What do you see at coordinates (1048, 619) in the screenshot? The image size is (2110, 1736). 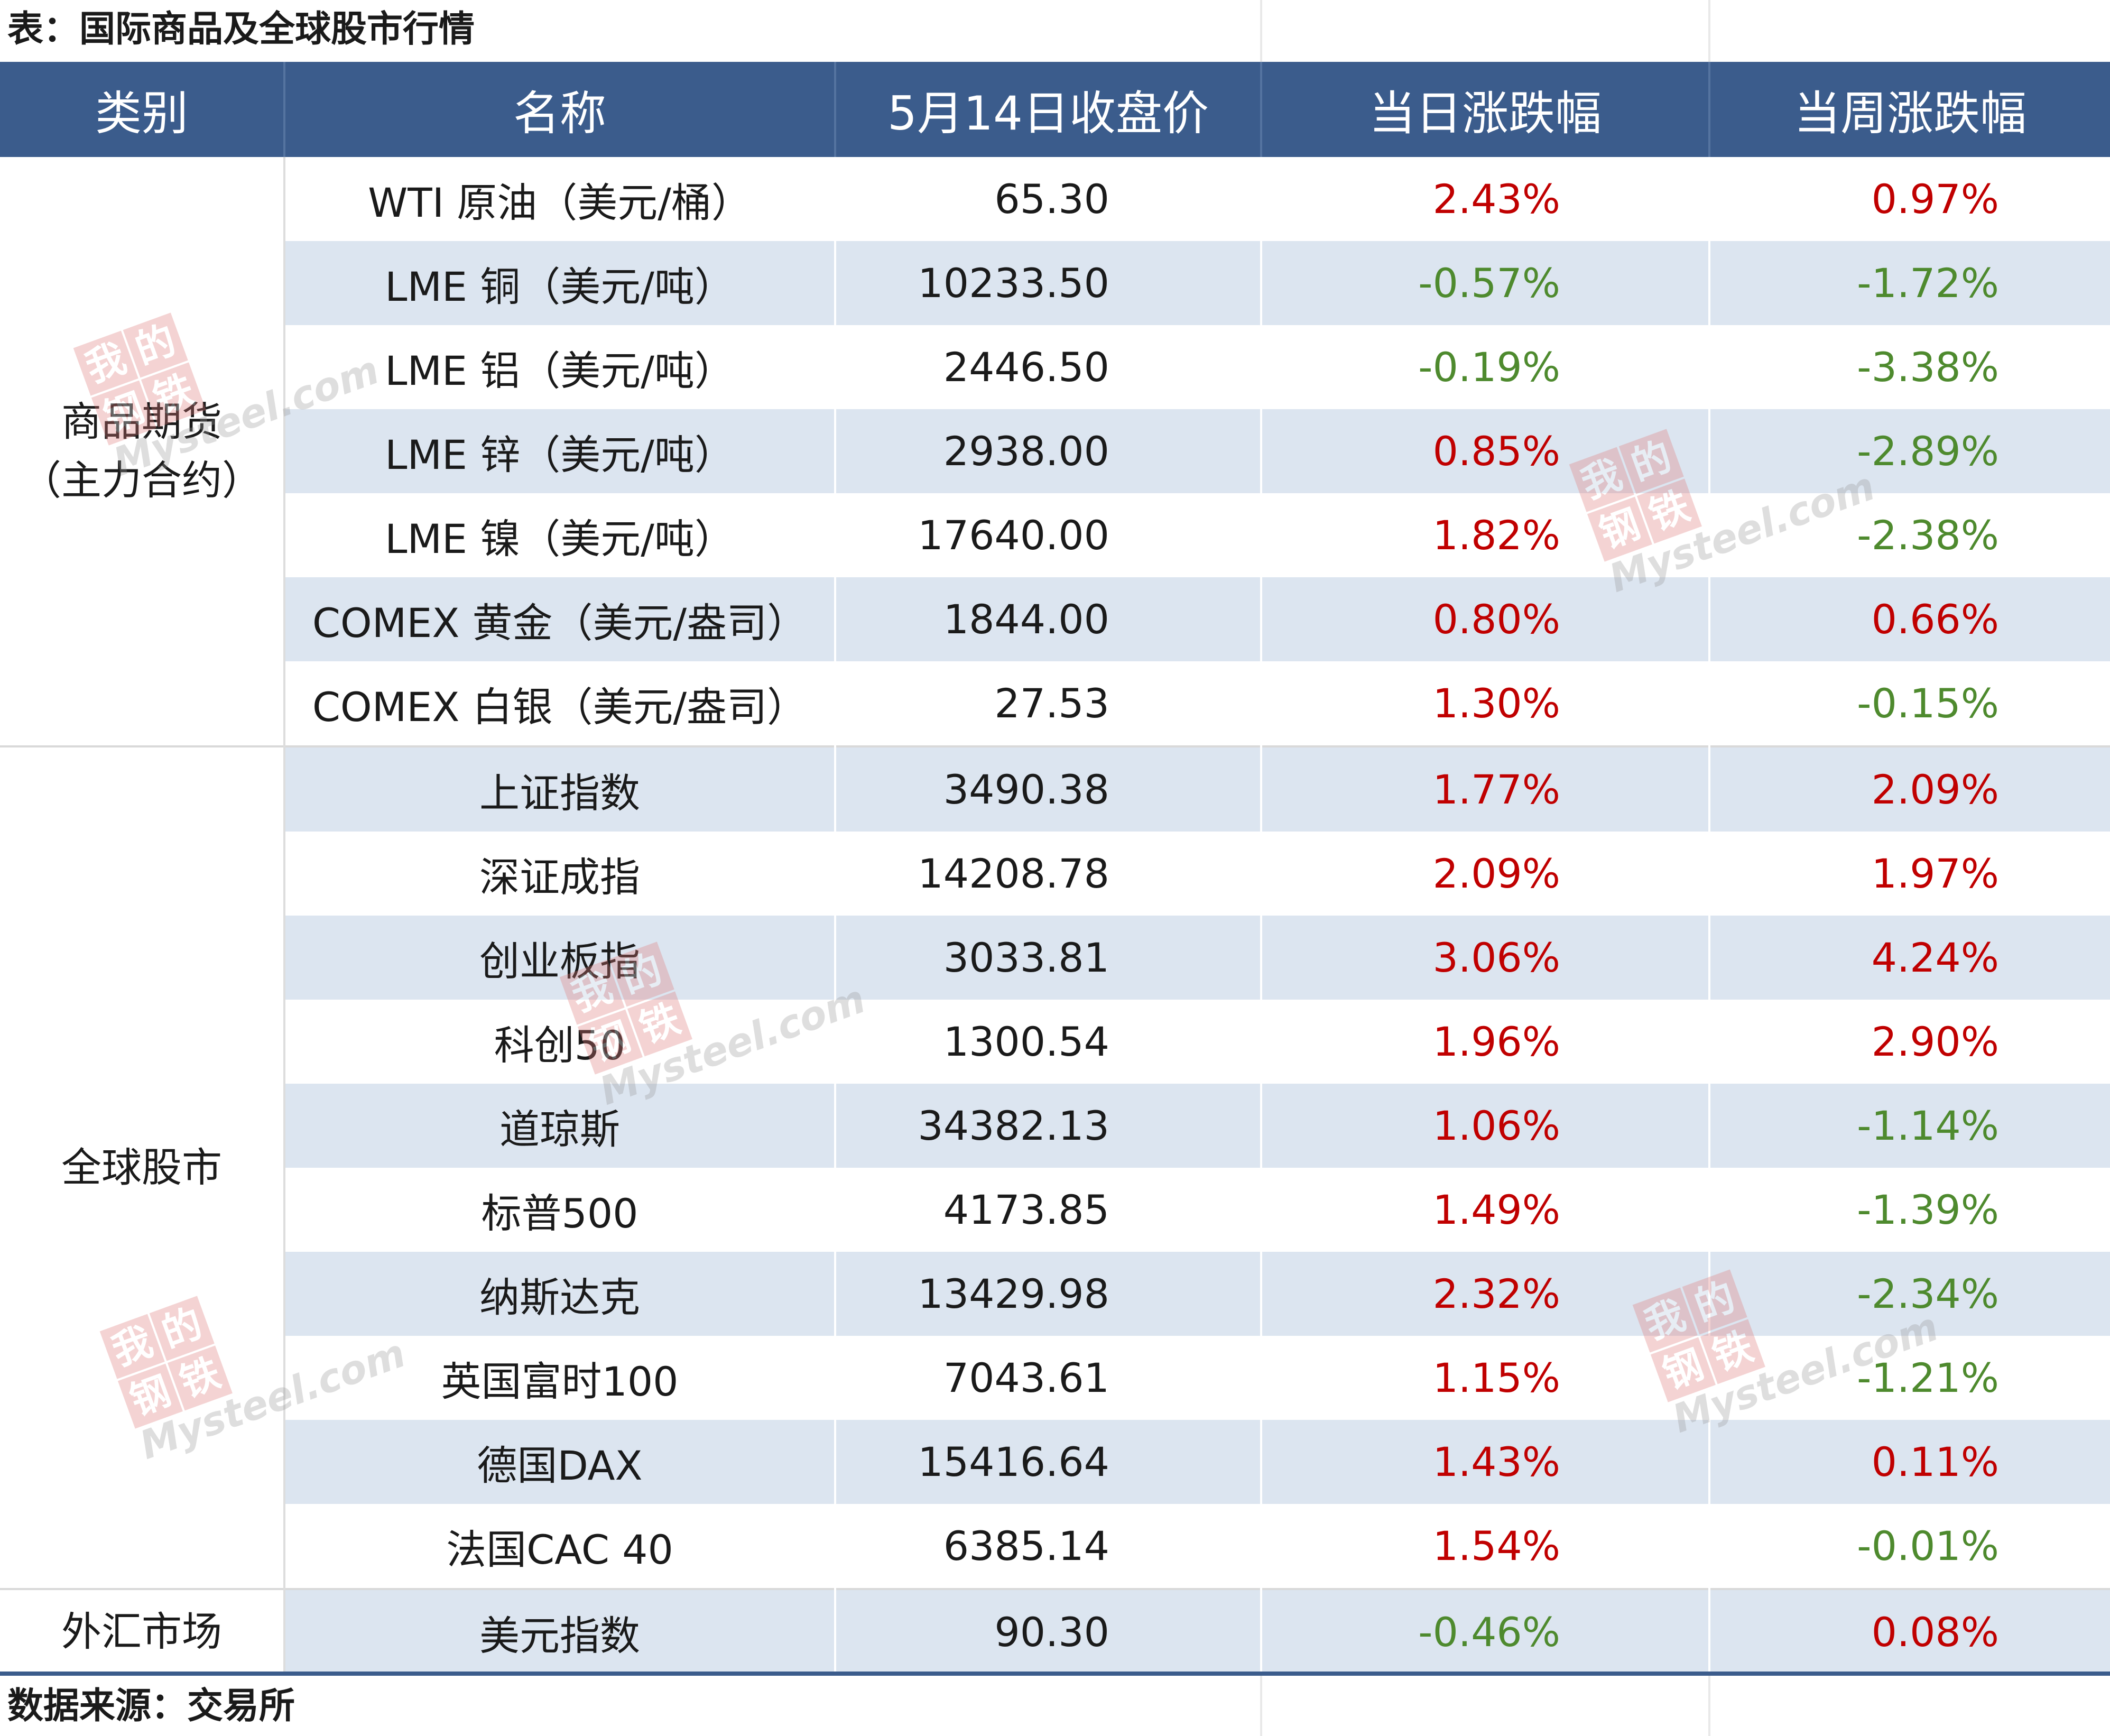 I see `close-price: 1844.00` at bounding box center [1048, 619].